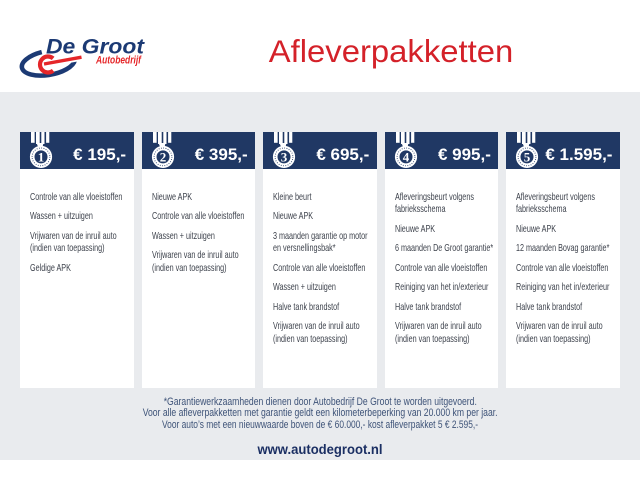 The width and height of the screenshot is (640, 480). Describe the element at coordinates (162, 156) in the screenshot. I see `svg-text: 2` at that location.